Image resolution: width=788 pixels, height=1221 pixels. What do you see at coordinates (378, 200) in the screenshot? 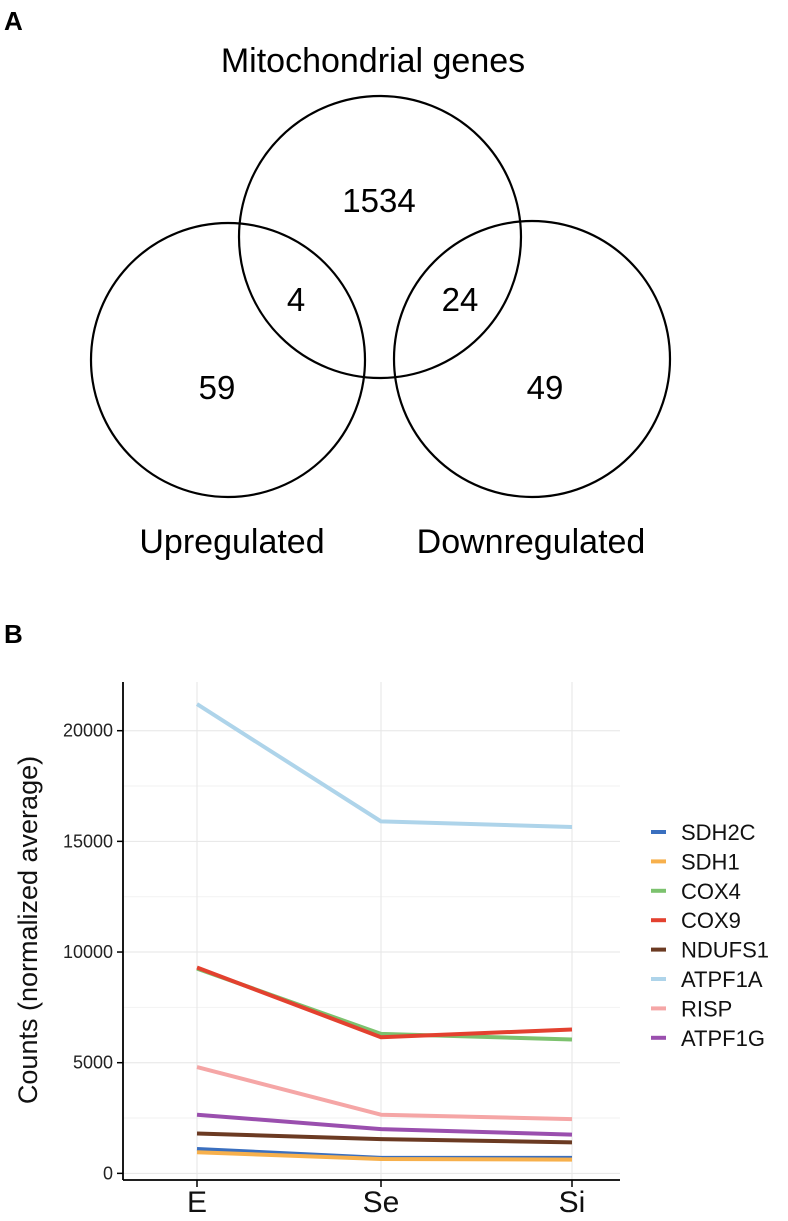
I see `venn-count-mito-only: 1534` at bounding box center [378, 200].